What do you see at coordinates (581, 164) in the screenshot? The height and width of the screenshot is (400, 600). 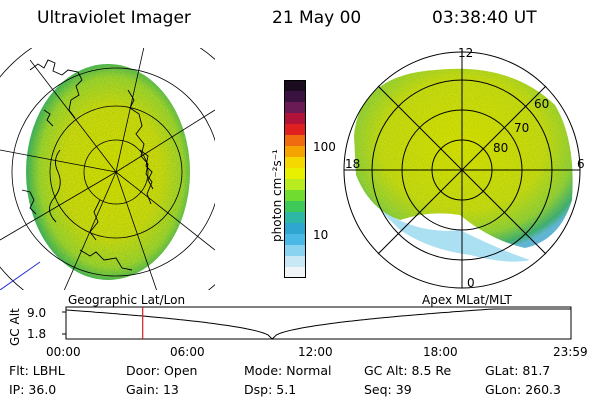 I see `mlt-6: 6` at bounding box center [581, 164].